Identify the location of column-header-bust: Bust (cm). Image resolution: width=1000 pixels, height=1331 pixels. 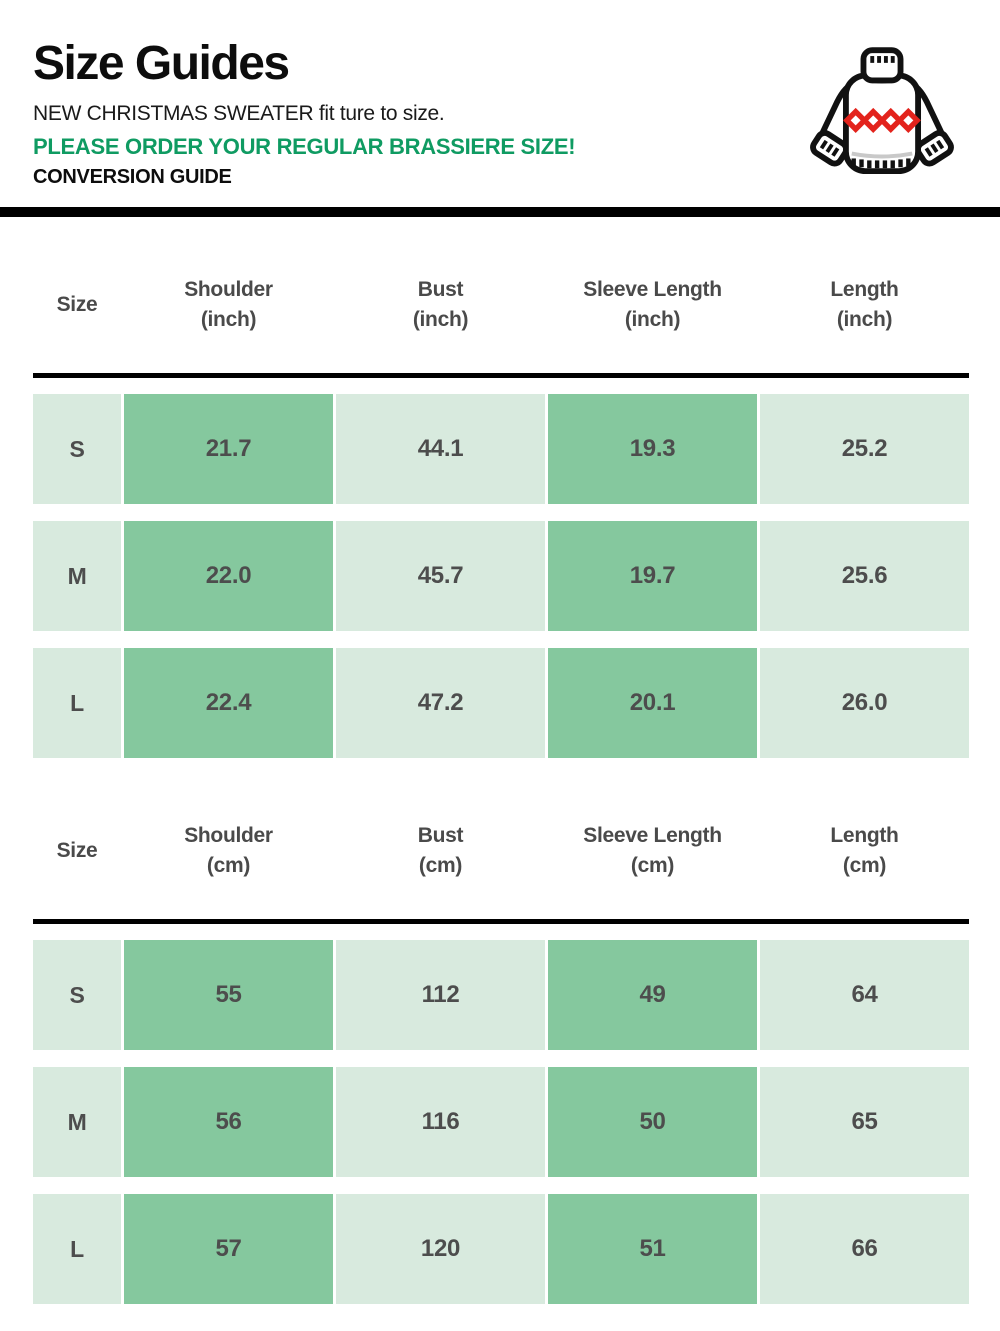
(440, 850).